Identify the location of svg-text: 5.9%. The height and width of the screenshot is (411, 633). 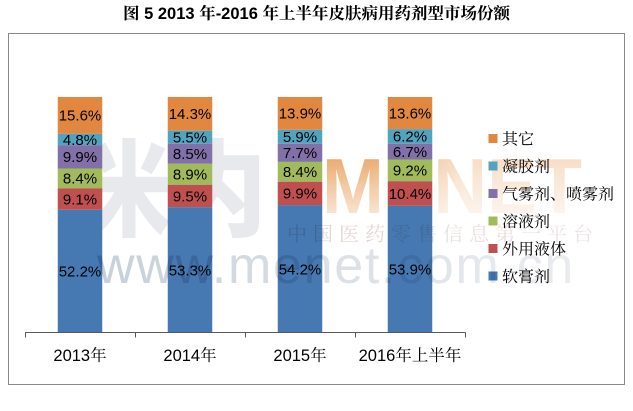
(300, 137).